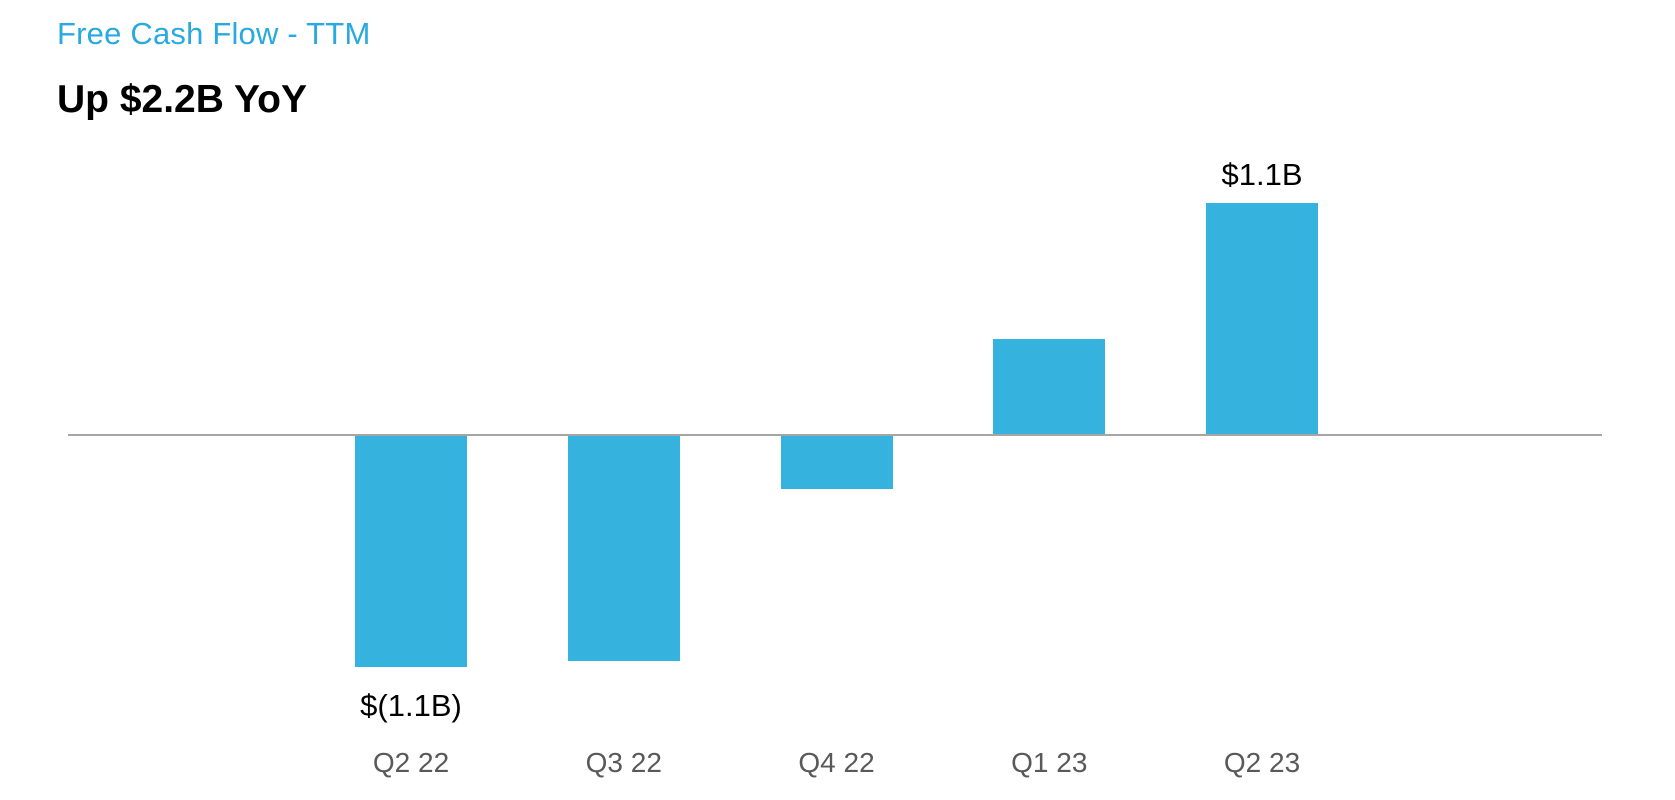  Describe the element at coordinates (1262, 174) in the screenshot. I see `data-label-q2-23: $1.1B` at that location.